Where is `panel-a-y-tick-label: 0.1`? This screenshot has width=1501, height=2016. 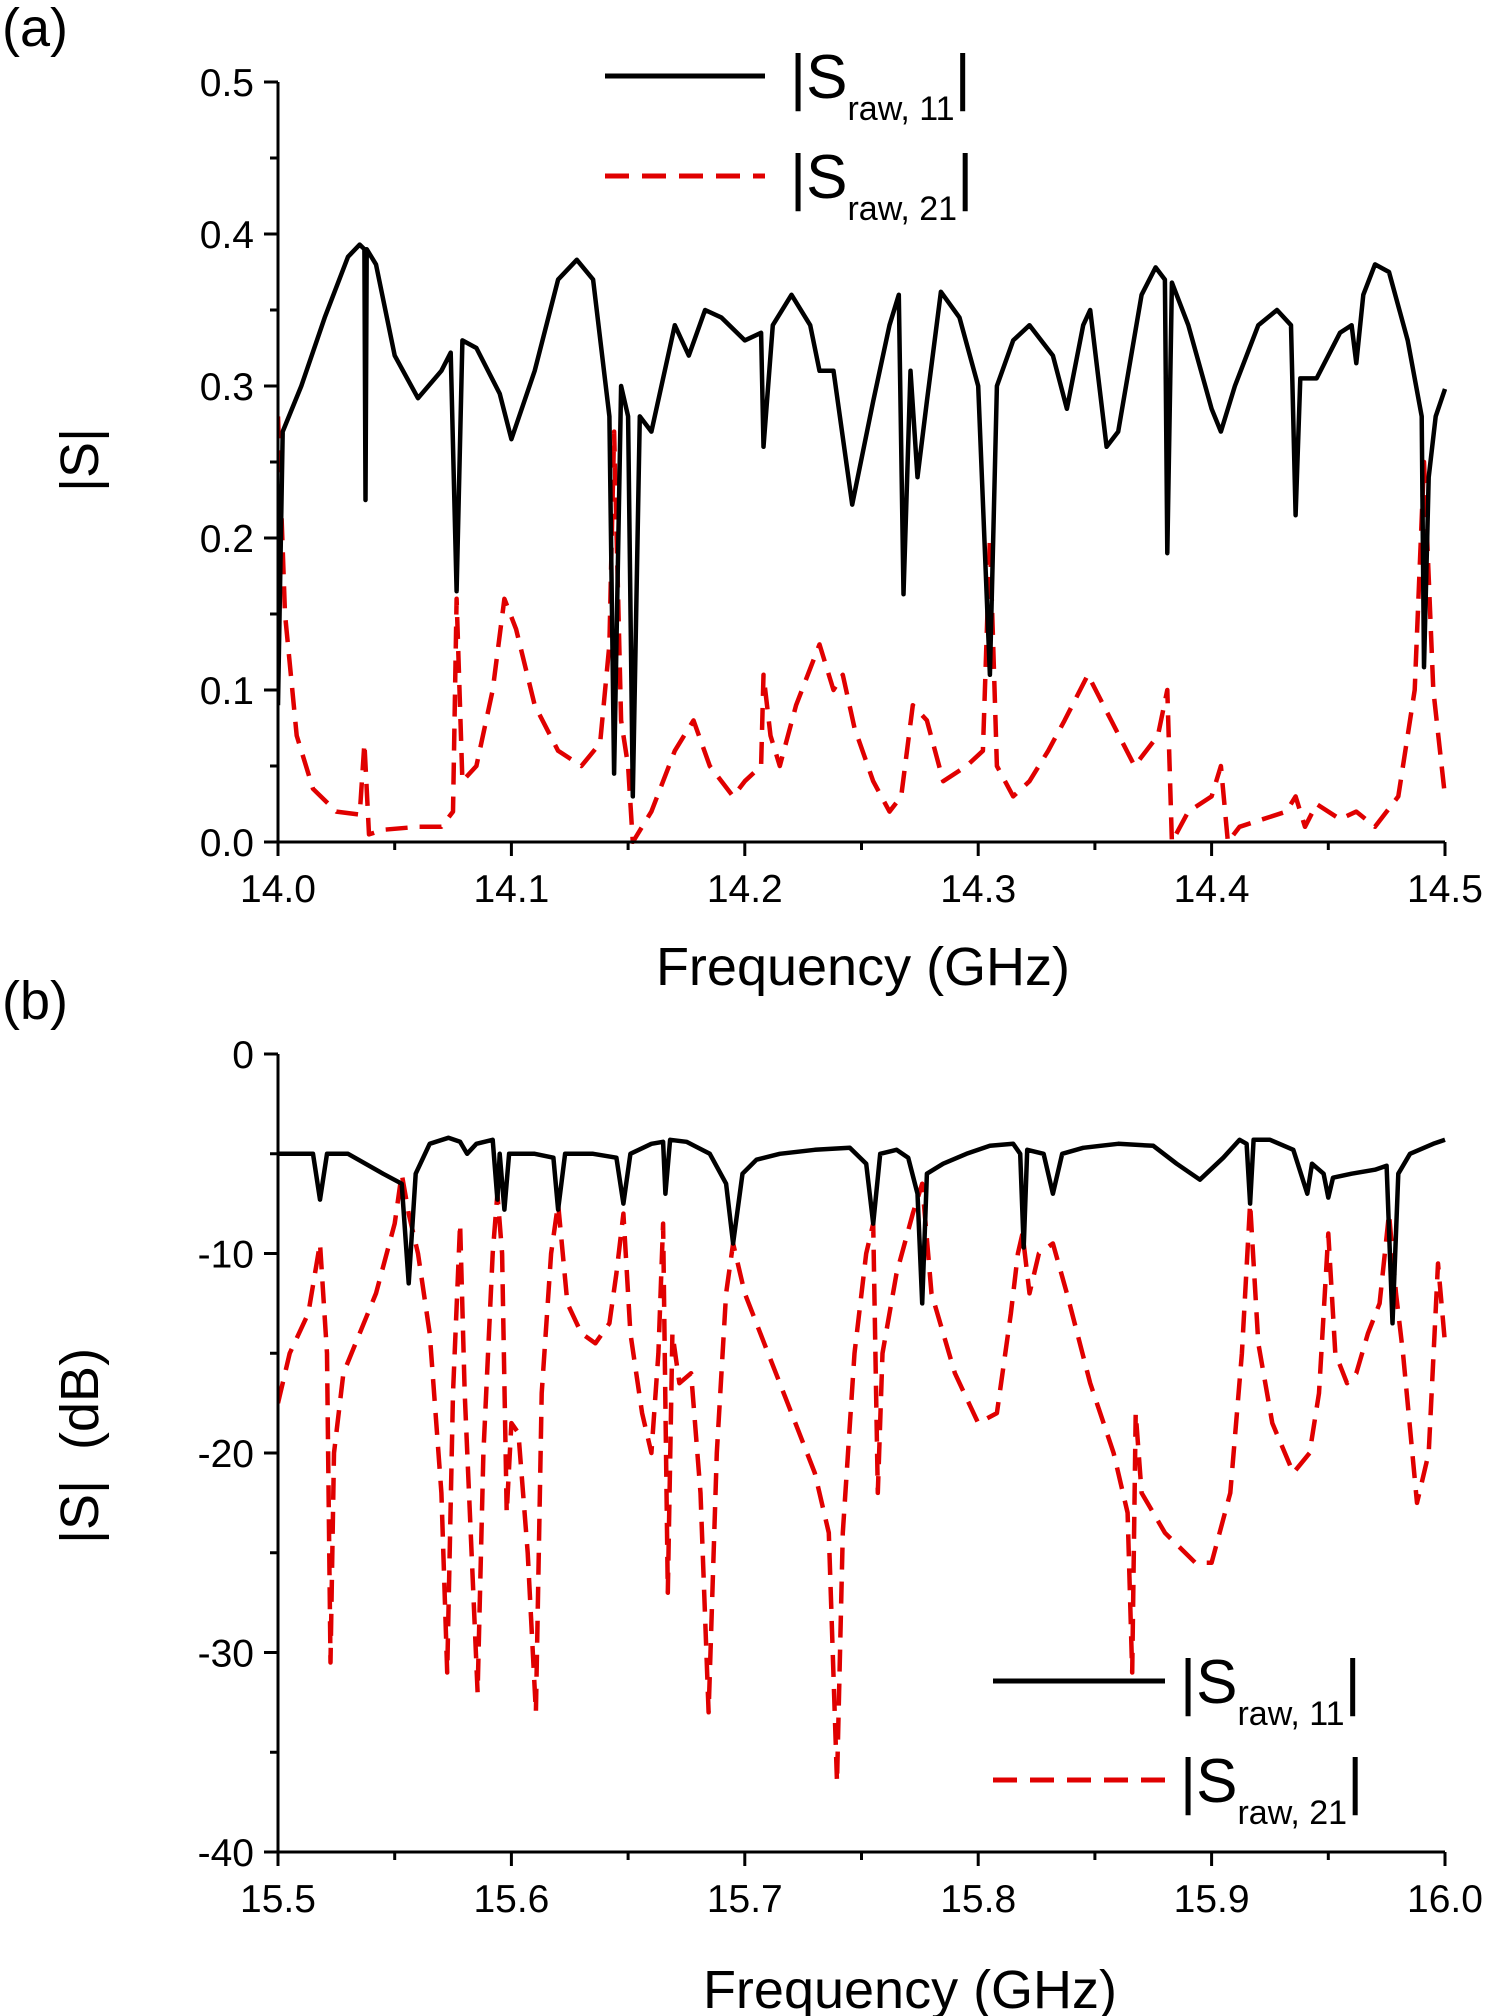
panel-a-y-tick-label: 0.1 is located at coordinates (227, 691).